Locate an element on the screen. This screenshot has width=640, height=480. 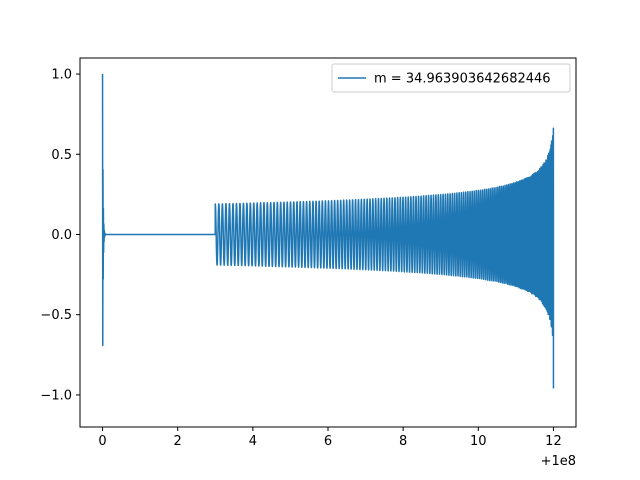
y-tick-label: −1.0 is located at coordinates (56, 395).